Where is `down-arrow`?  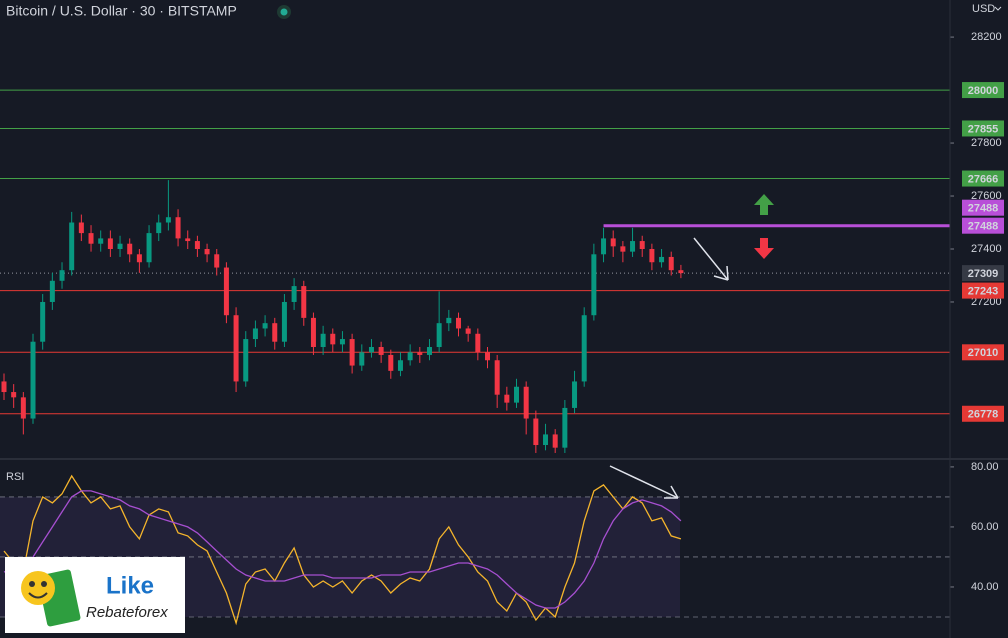 down-arrow is located at coordinates (764, 248).